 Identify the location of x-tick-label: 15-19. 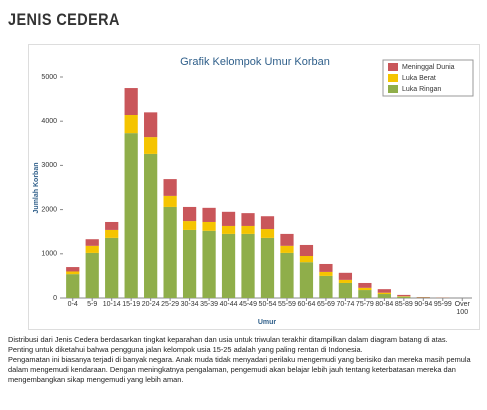
(131, 304).